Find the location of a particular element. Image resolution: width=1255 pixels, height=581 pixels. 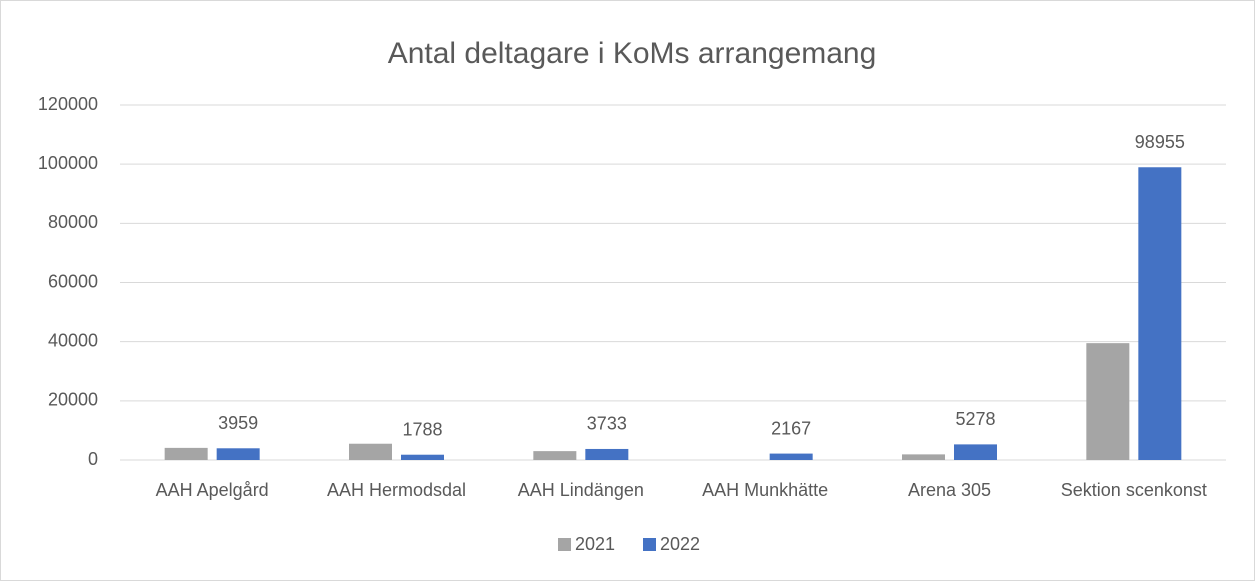

y-tick-label: 100000 is located at coordinates (68, 163).